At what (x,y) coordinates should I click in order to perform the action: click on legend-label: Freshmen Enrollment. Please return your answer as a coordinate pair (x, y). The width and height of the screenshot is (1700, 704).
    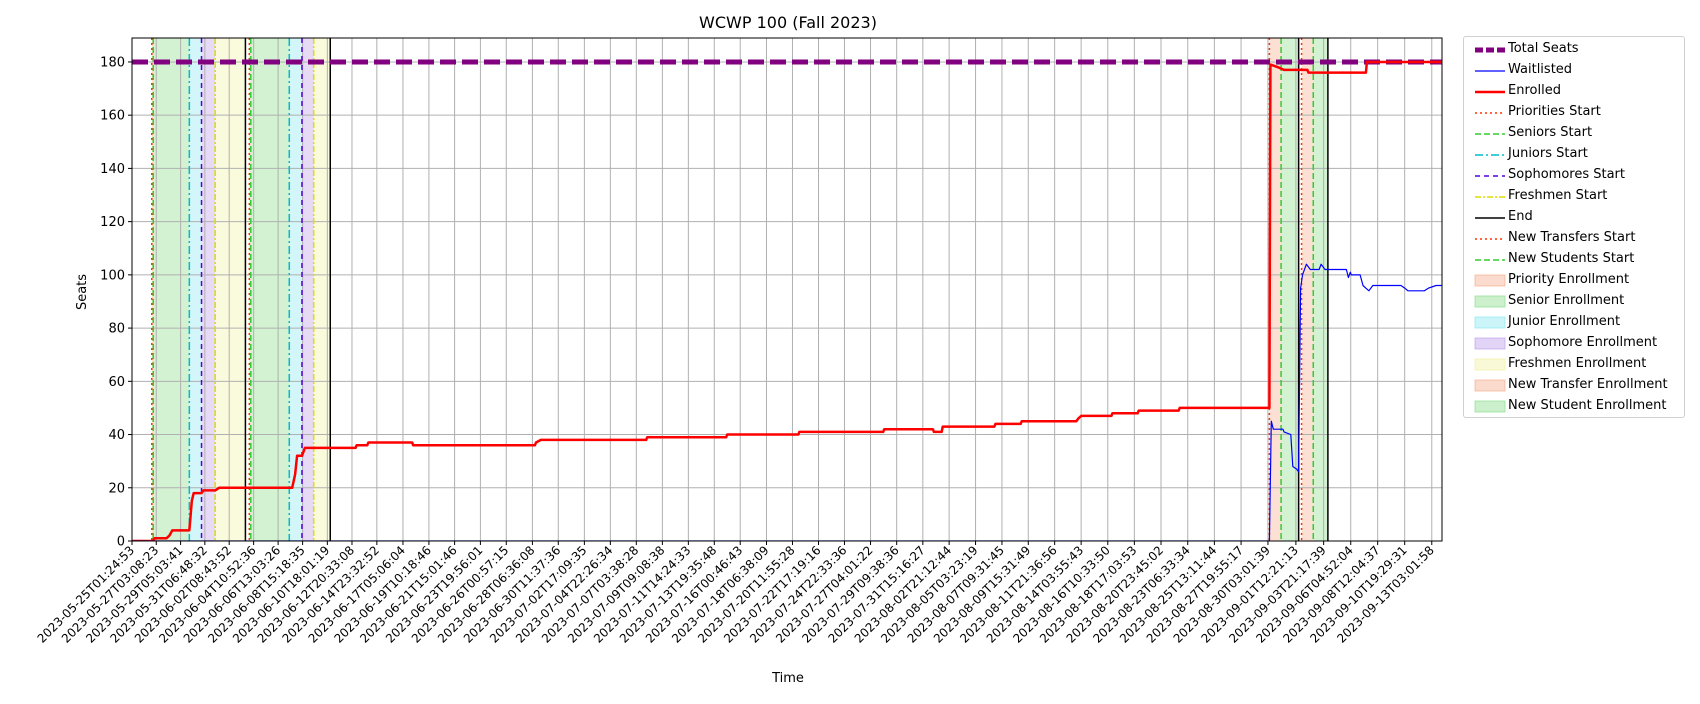
    Looking at the image, I should click on (1577, 363).